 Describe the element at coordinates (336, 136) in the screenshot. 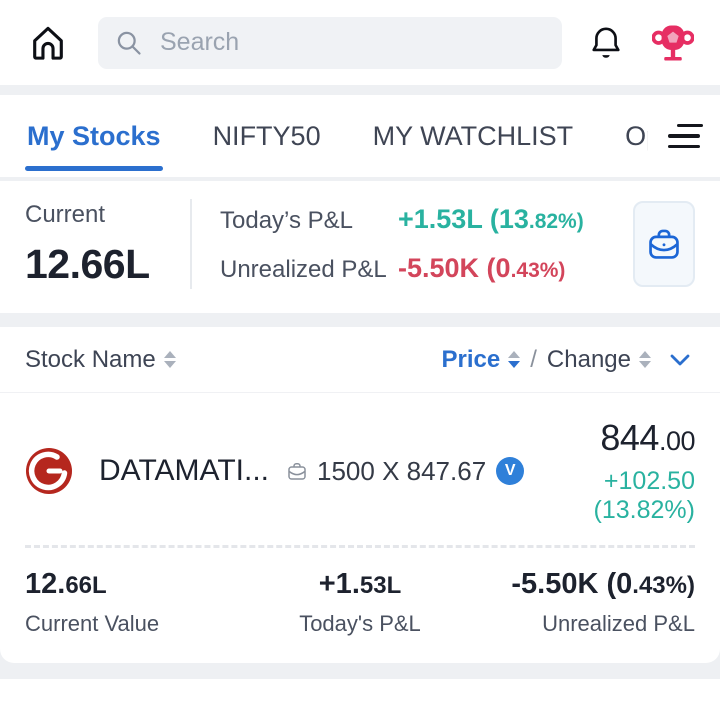

I see `tabs-scroller: My Stocks NIFTY50 MY WATCHLIST Options` at that location.